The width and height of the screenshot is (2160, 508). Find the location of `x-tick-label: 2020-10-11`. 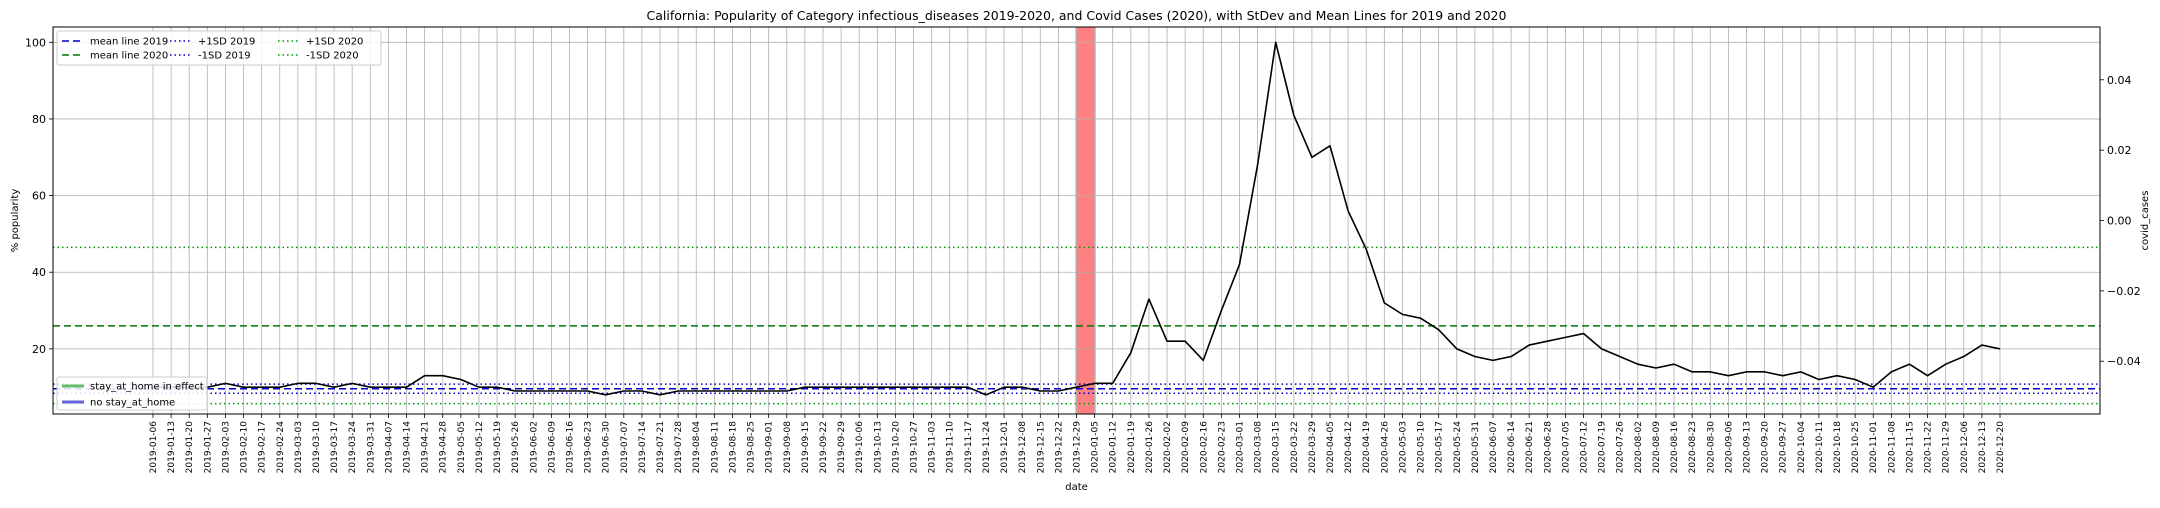

x-tick-label: 2020-10-11 is located at coordinates (1820, 447).